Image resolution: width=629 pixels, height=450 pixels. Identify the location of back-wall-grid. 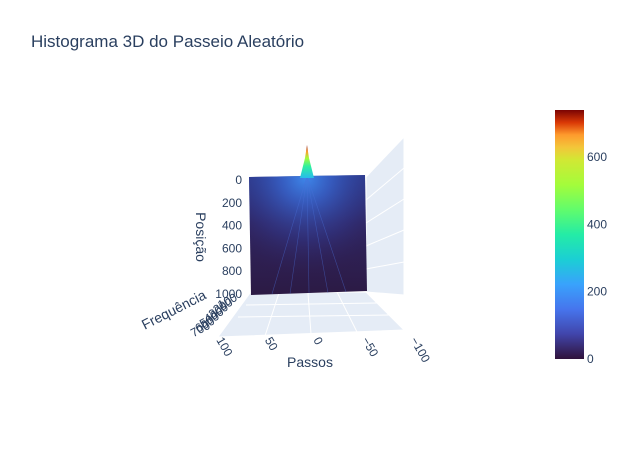
(385, 218).